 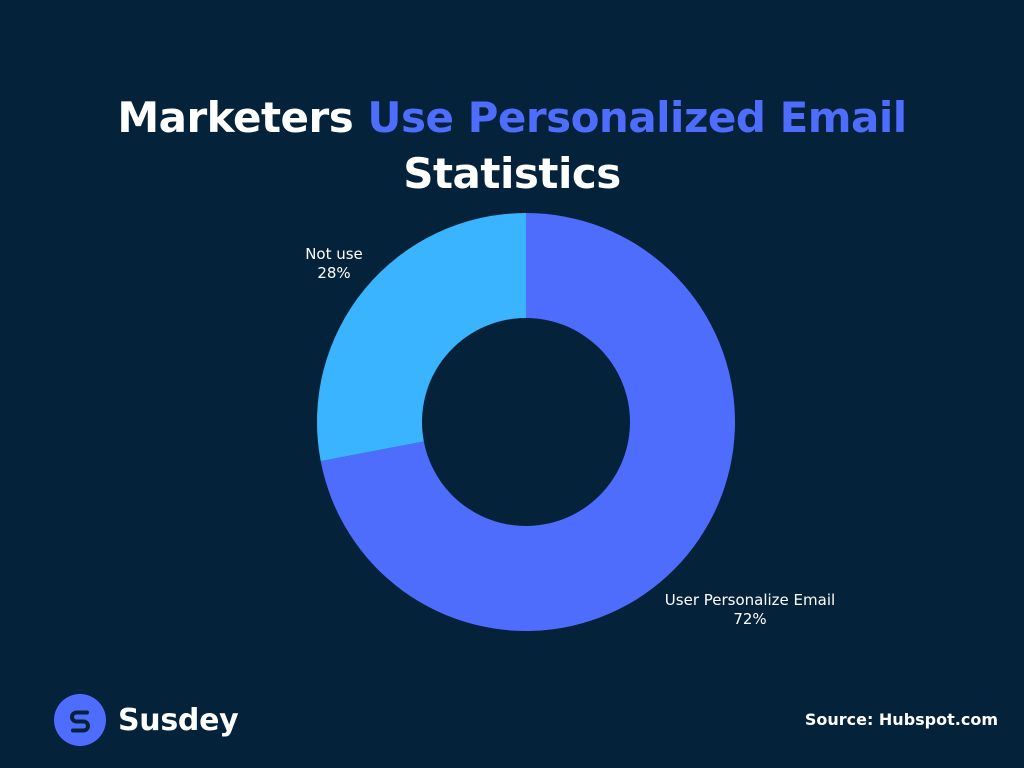 What do you see at coordinates (178, 720) in the screenshot?
I see `brand-name: Susdey` at bounding box center [178, 720].